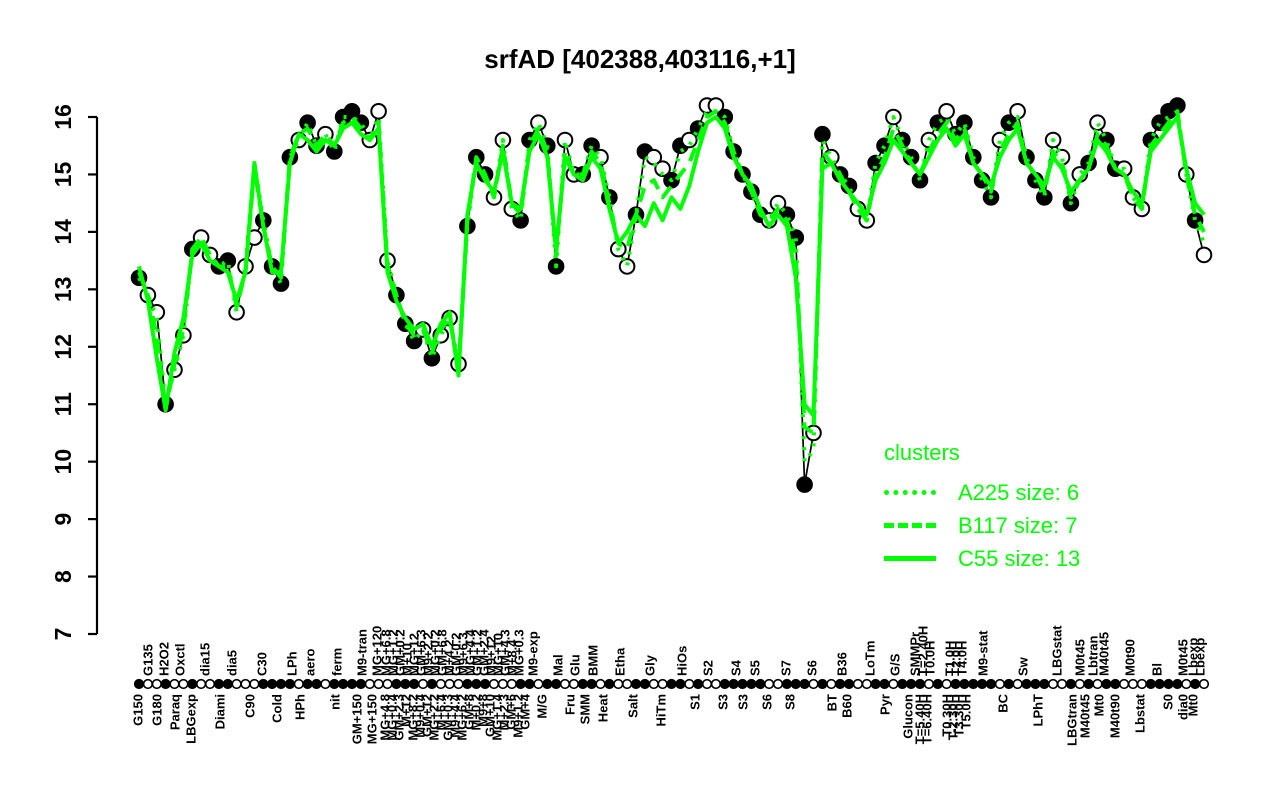  What do you see at coordinates (63, 290) in the screenshot?
I see `y-tick-label: 13` at bounding box center [63, 290].